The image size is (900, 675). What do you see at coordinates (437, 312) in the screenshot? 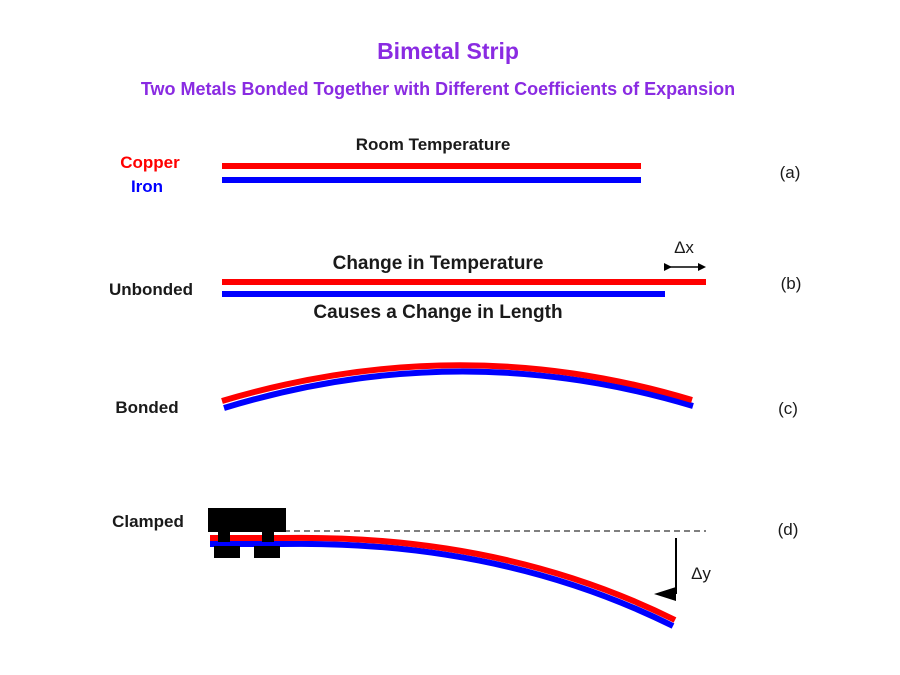
I see `panel-b-caption: Causes a Change in Length` at bounding box center [437, 312].